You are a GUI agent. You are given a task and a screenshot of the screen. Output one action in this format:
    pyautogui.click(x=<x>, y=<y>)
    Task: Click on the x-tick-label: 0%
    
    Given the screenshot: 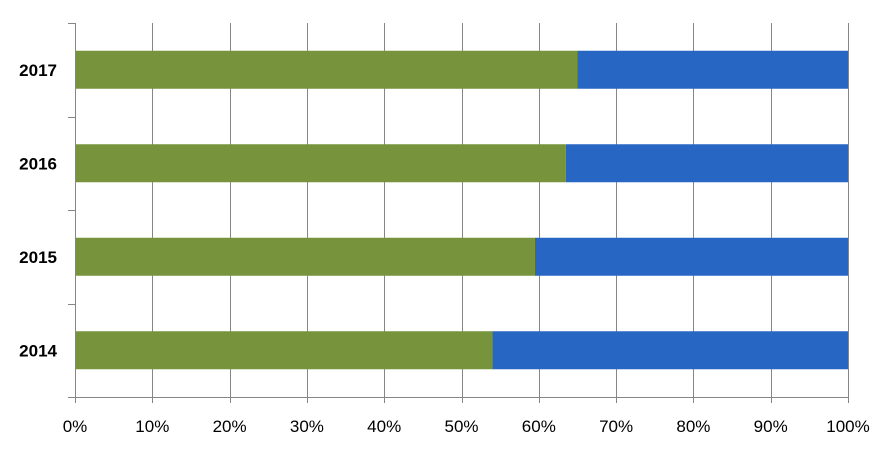 What is the action you would take?
    pyautogui.click(x=75, y=426)
    